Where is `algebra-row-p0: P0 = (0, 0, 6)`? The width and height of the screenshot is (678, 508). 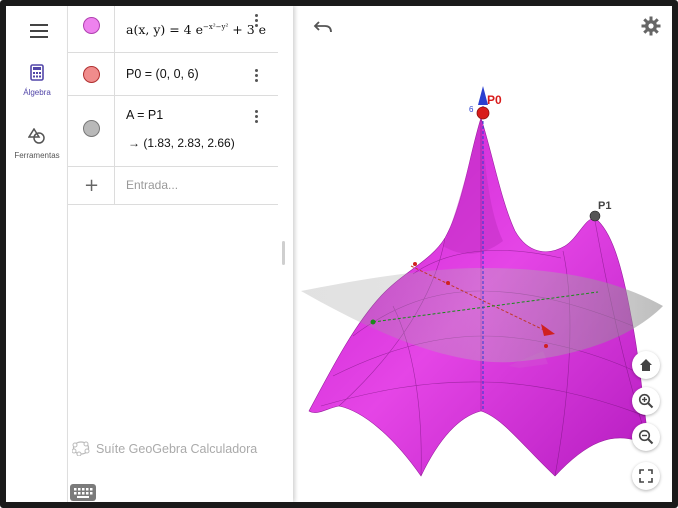 algebra-row-p0: P0 = (0, 0, 6) is located at coordinates (173, 74).